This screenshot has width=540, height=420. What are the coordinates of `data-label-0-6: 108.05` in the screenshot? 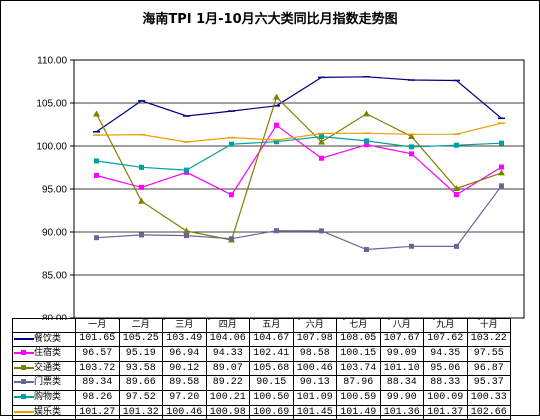 It's located at (358, 339).